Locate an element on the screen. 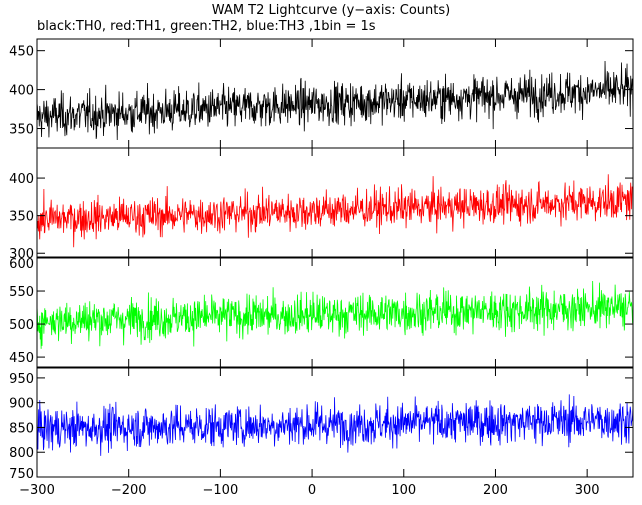 The width and height of the screenshot is (642, 505). y-tick-label: 550 is located at coordinates (21, 292).